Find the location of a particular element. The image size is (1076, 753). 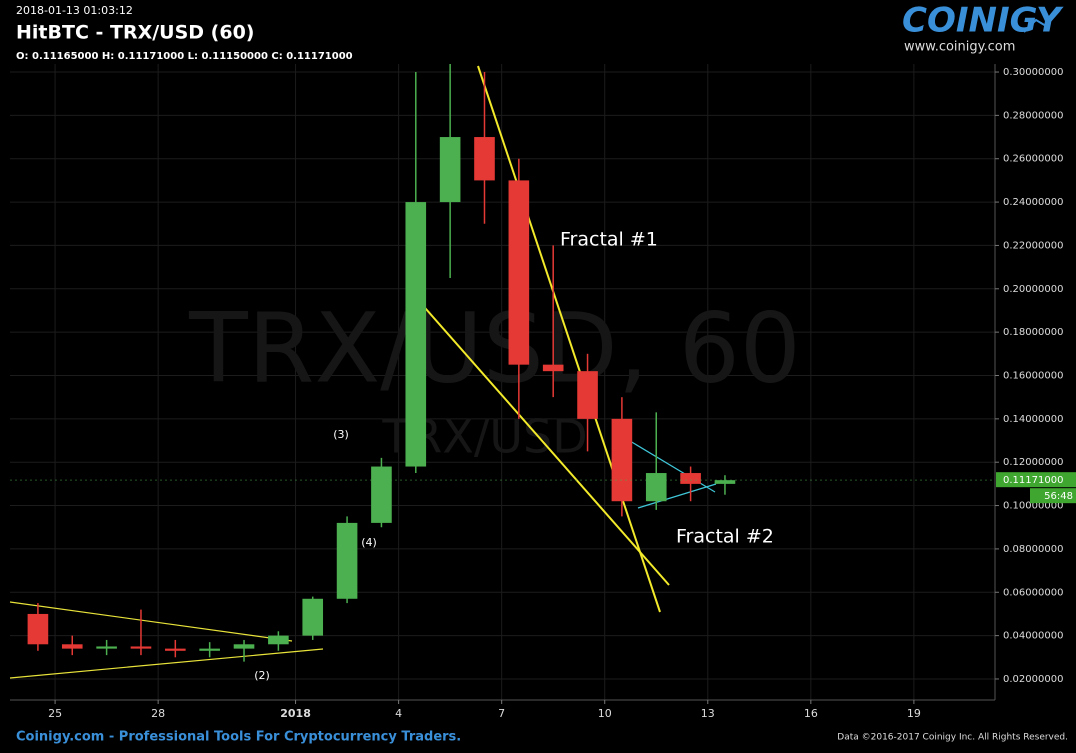

y-tick-label: 0.06000000 is located at coordinates (1033, 592).